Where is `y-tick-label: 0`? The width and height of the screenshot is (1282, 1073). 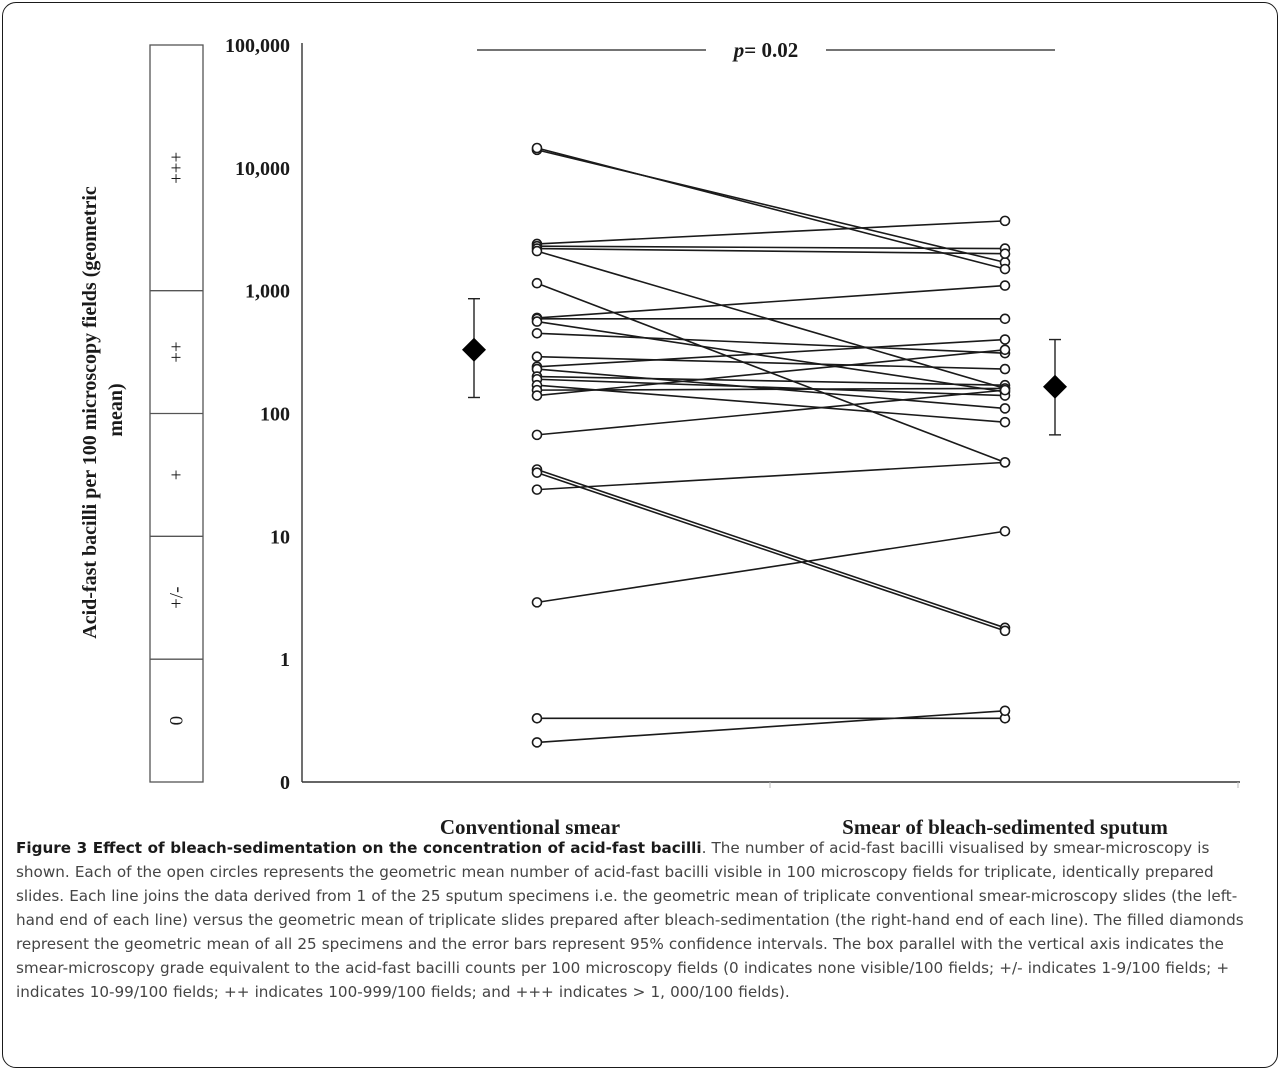 y-tick-label: 0 is located at coordinates (285, 783).